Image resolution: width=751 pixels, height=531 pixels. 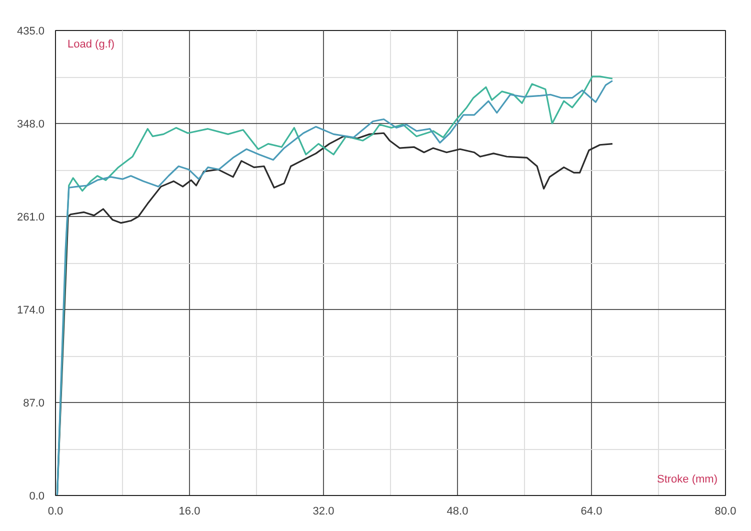 What do you see at coordinates (37, 496) in the screenshot?
I see `y-tick-label: 0.0` at bounding box center [37, 496].